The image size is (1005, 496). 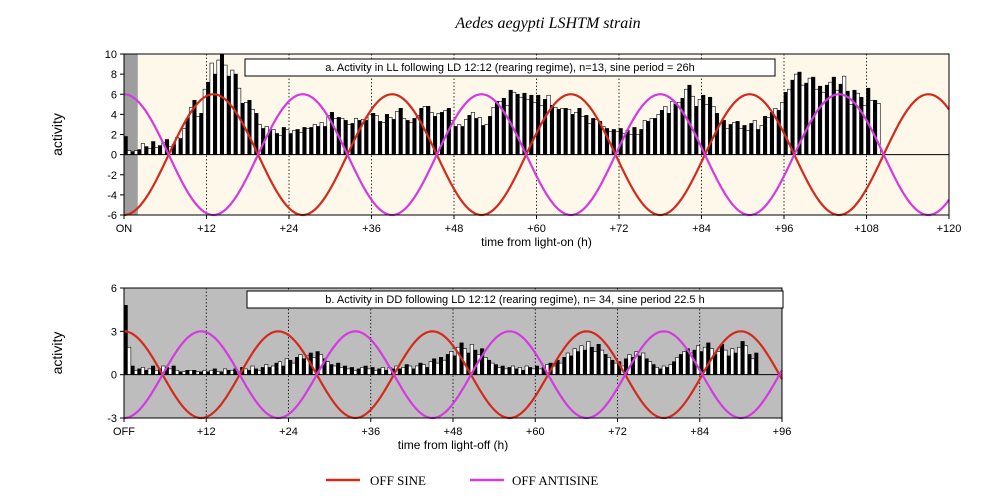 I want to click on panel-b-xtick-label: +96, so click(x=782, y=432).